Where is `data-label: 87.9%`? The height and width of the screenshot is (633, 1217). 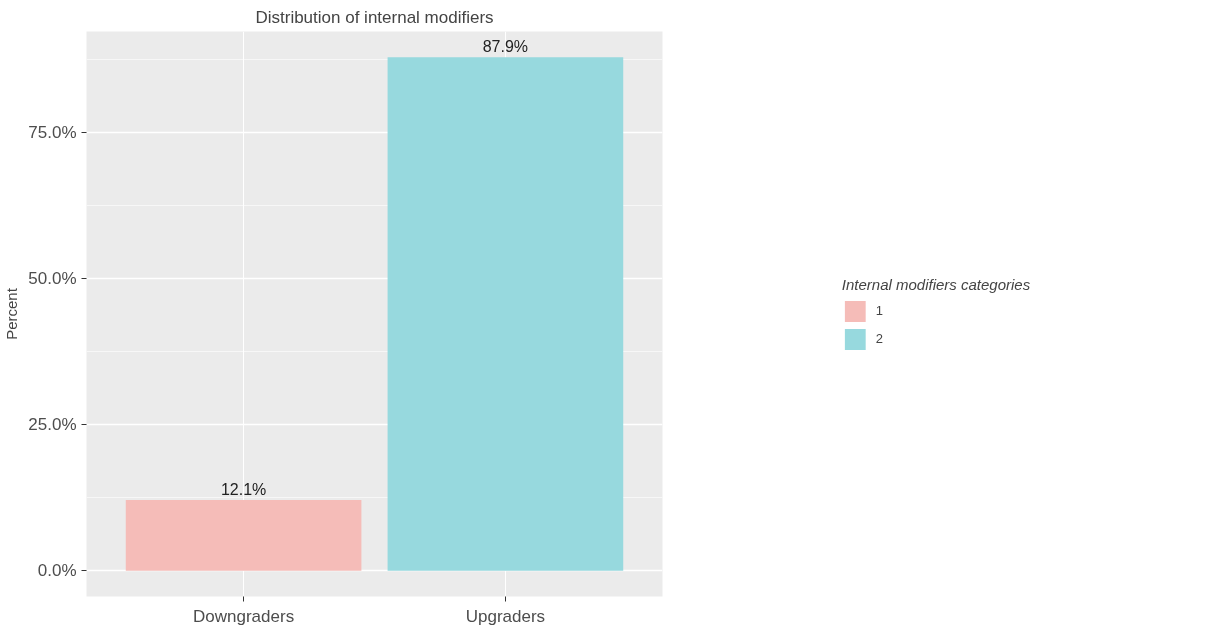
data-label: 87.9% is located at coordinates (505, 47).